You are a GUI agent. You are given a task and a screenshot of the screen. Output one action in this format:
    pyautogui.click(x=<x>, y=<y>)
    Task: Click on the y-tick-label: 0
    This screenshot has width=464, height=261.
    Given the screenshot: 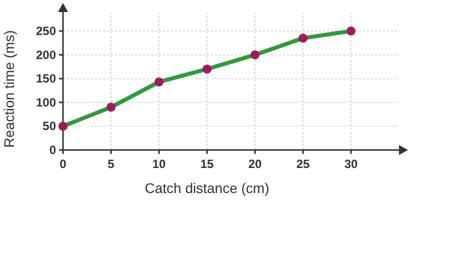 What is the action you would take?
    pyautogui.click(x=52, y=150)
    